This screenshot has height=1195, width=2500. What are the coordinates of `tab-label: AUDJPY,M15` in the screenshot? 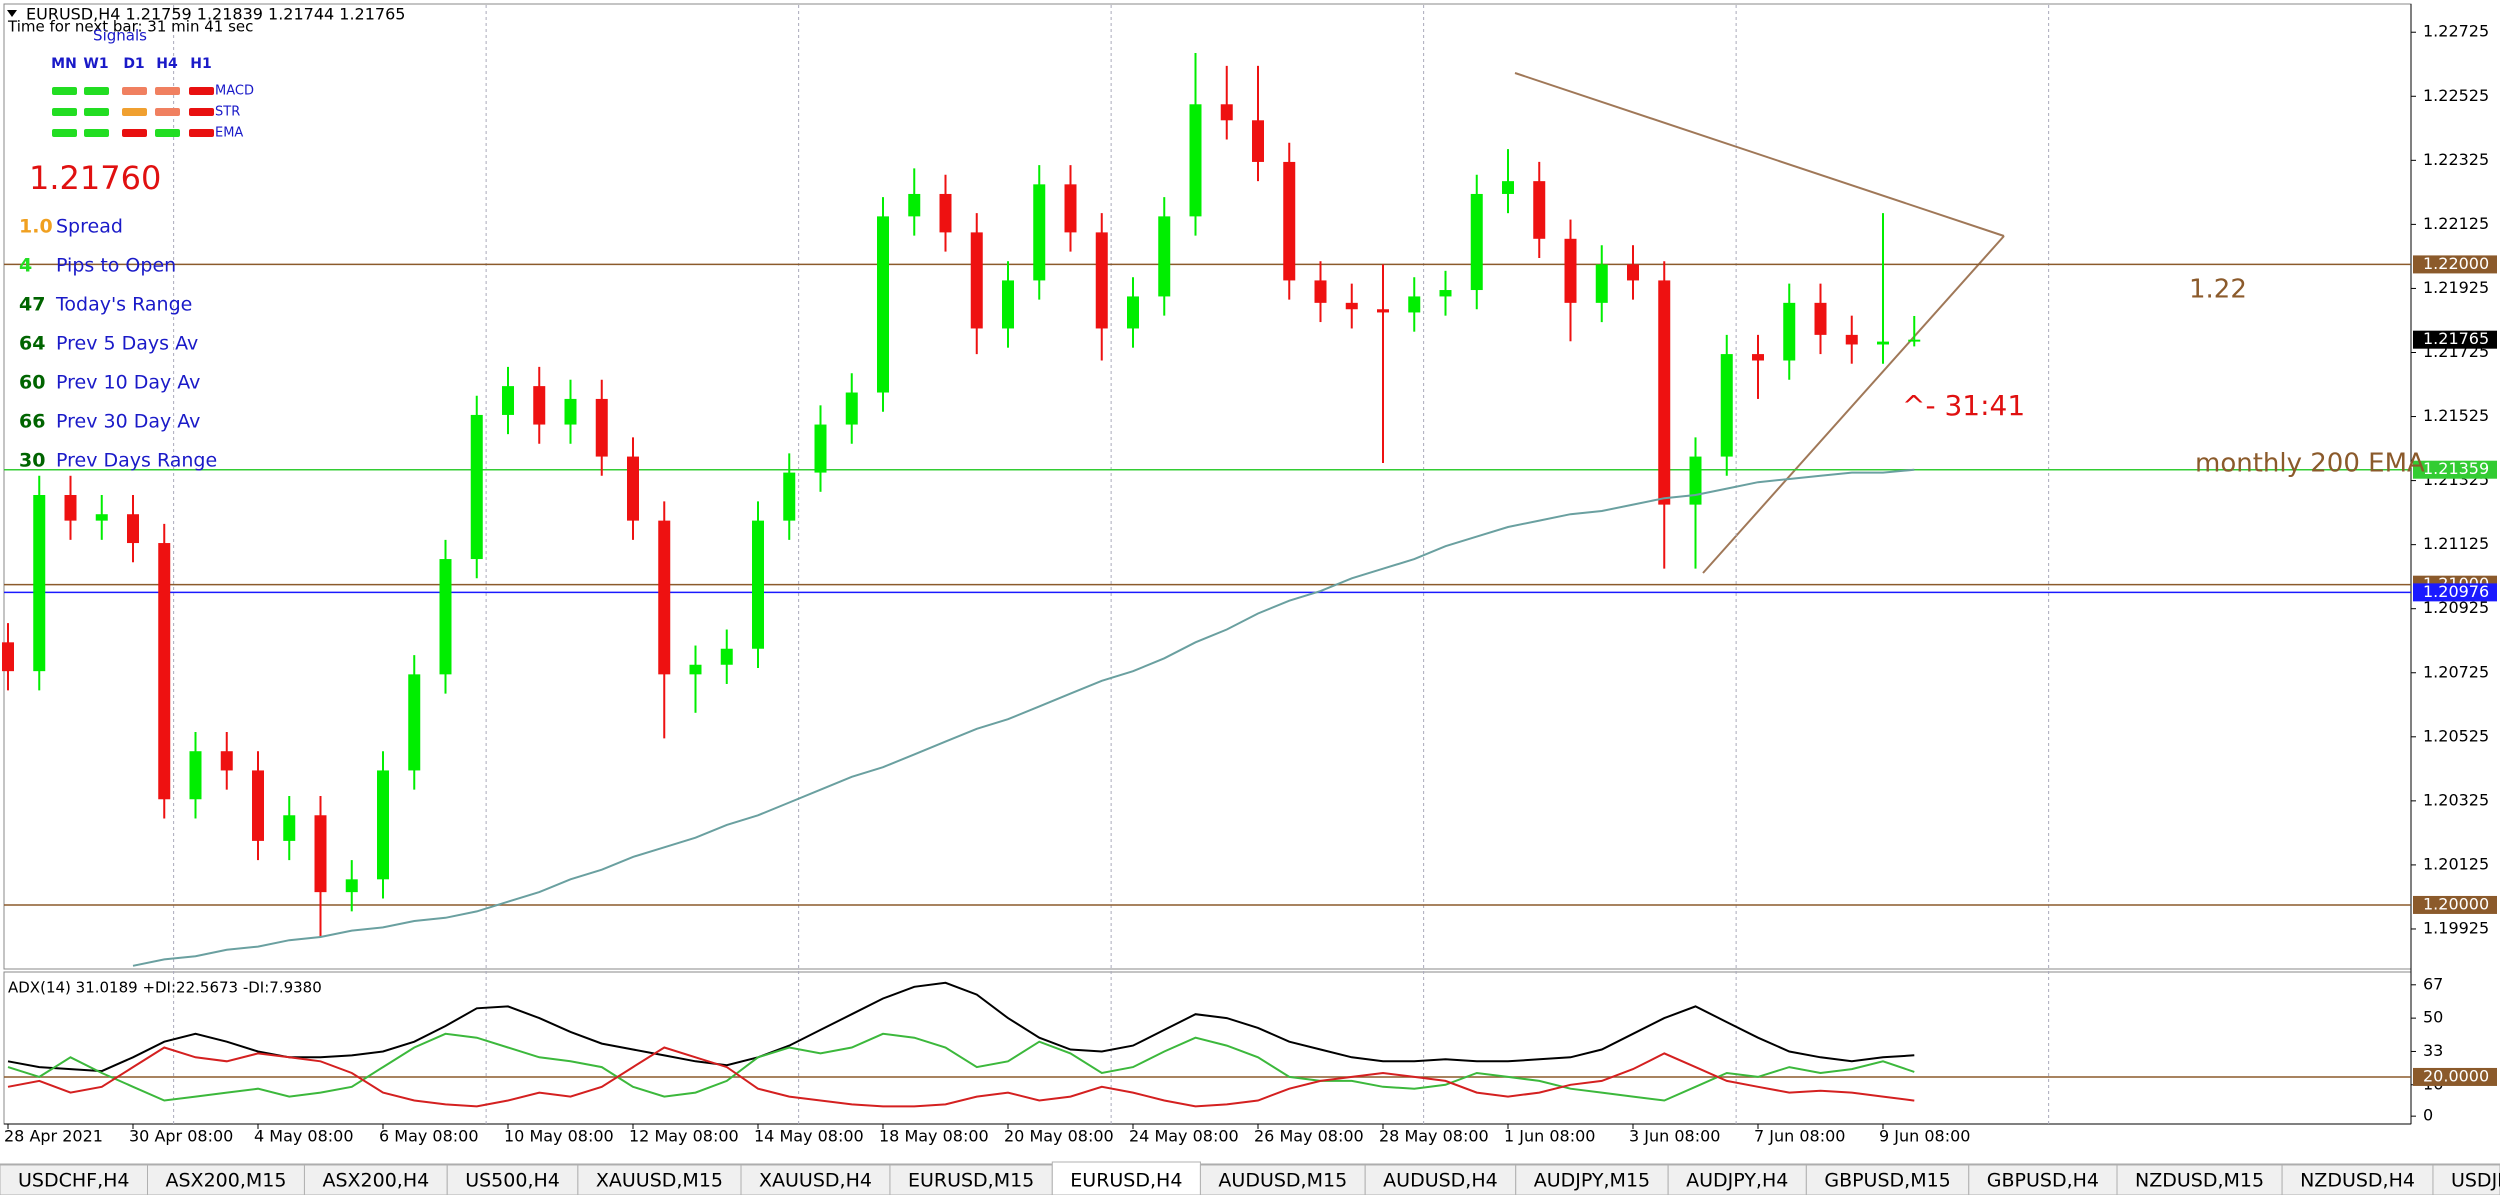 It's located at (1592, 1181).